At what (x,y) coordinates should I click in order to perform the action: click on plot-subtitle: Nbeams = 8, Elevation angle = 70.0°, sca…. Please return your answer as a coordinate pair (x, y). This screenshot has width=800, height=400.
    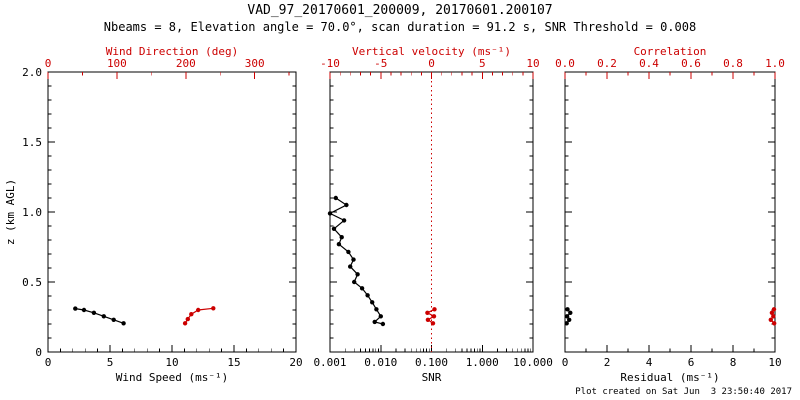
    Looking at the image, I should click on (400, 27).